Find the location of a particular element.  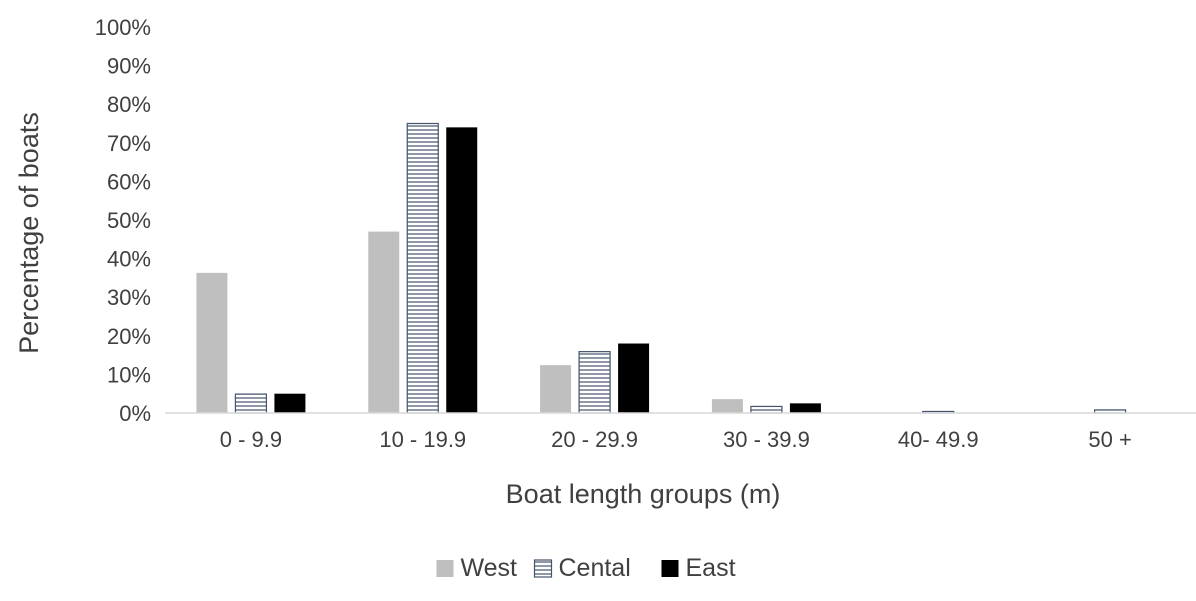

legend-swatch-east is located at coordinates (670, 568).